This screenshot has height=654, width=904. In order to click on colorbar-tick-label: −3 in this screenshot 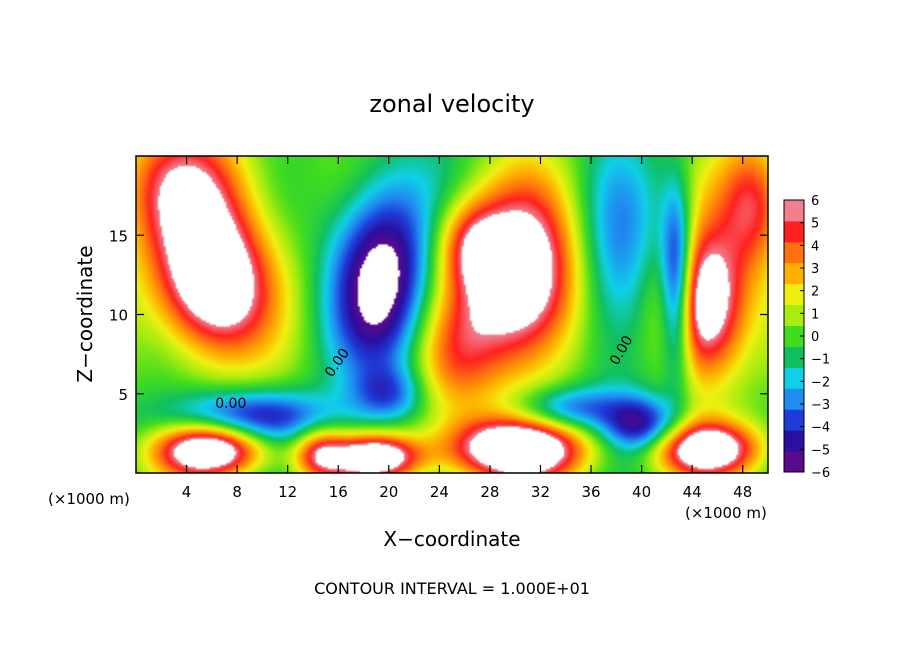, I will do `click(820, 405)`.